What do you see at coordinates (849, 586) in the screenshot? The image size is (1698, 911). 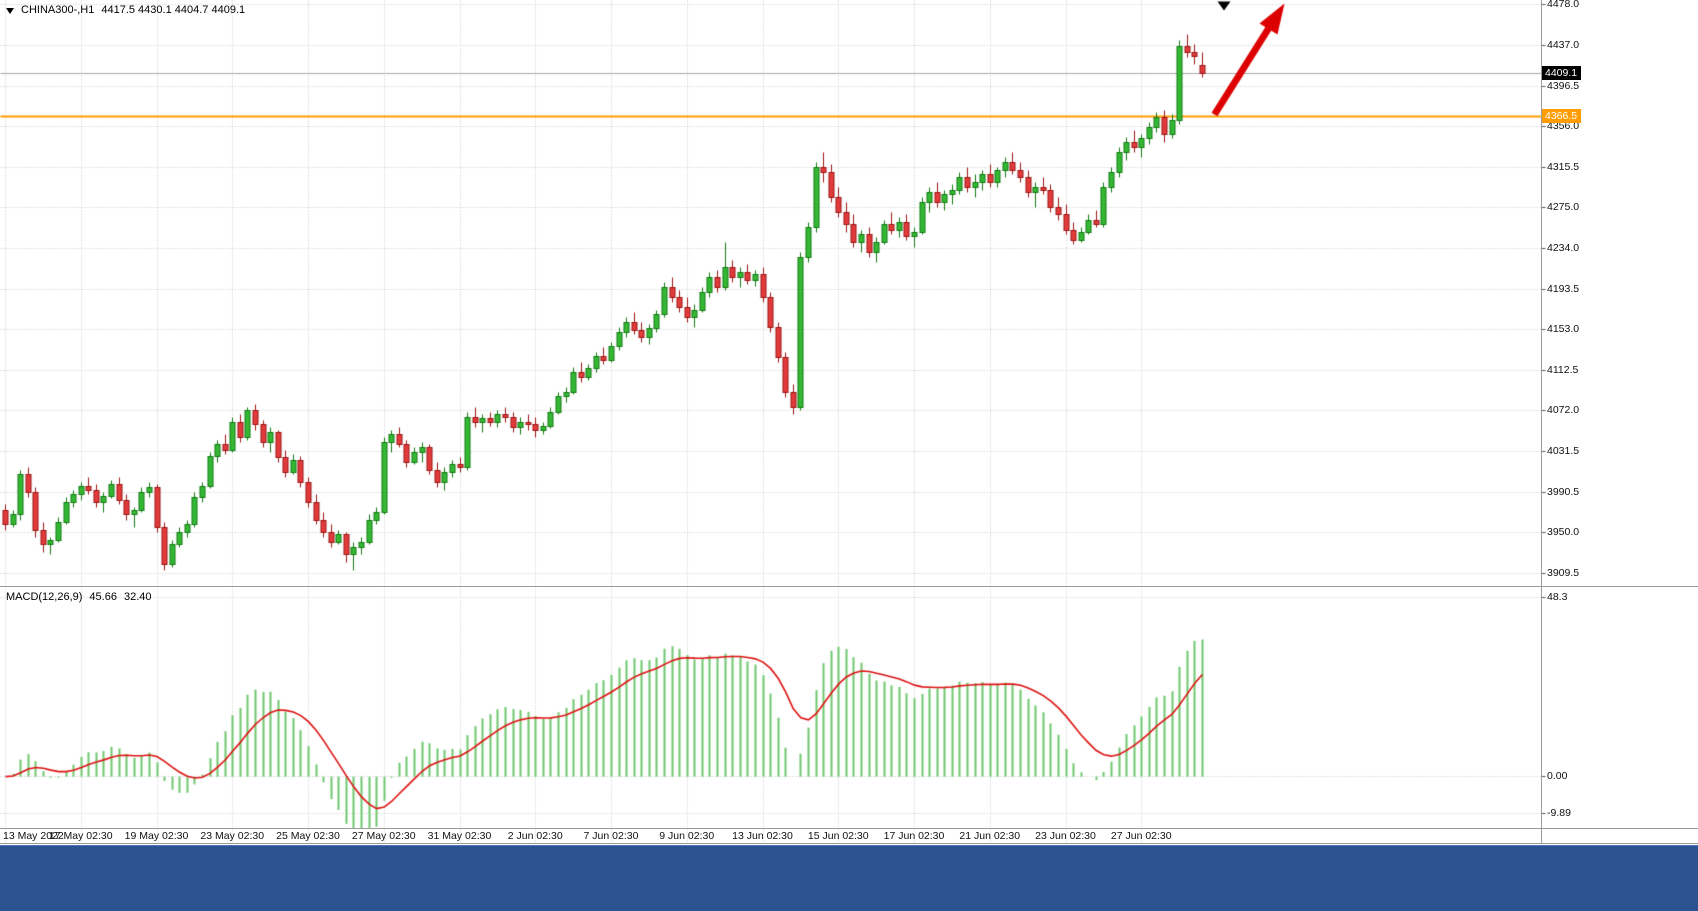 I see `panel-separator-top` at bounding box center [849, 586].